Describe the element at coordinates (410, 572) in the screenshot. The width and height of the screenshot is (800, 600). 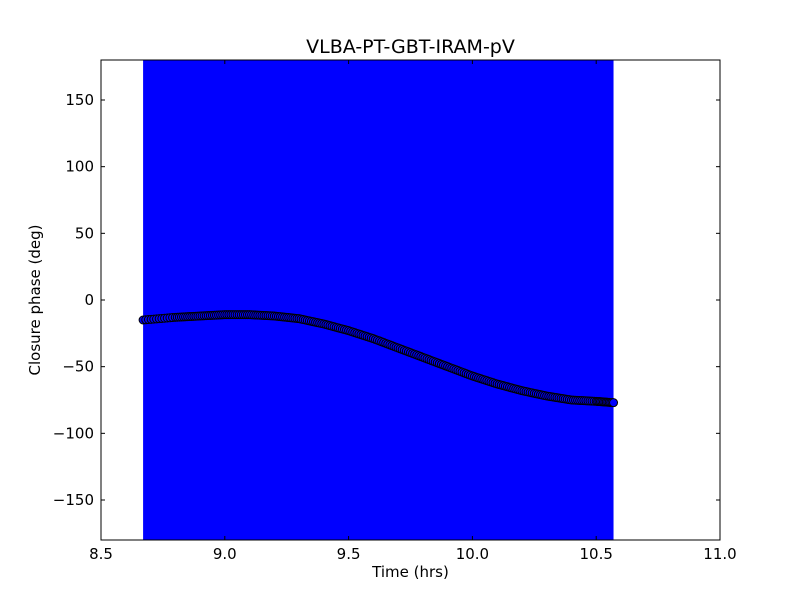
I see `x-axis-label: Time (hrs)` at that location.